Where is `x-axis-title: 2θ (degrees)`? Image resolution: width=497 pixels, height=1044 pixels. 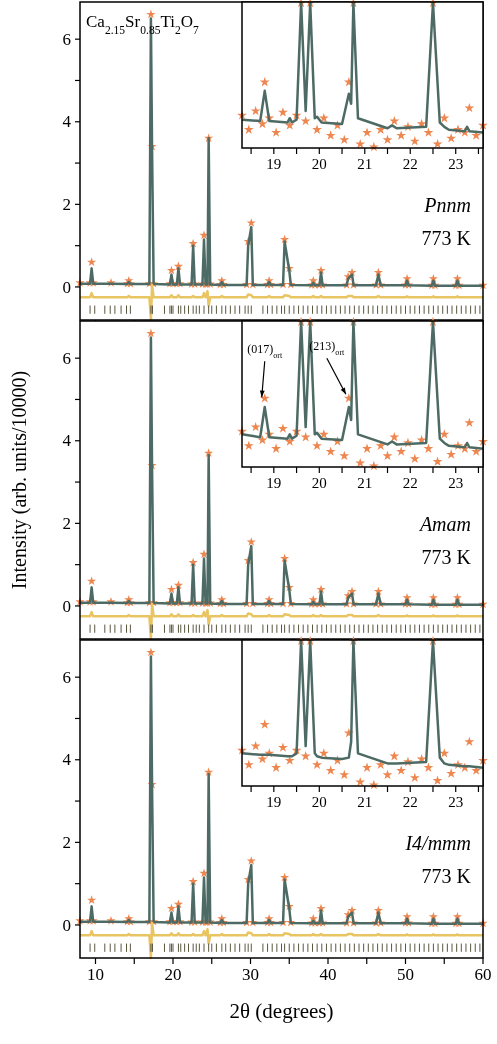 x-axis-title: 2θ (degrees) is located at coordinates (281, 1011).